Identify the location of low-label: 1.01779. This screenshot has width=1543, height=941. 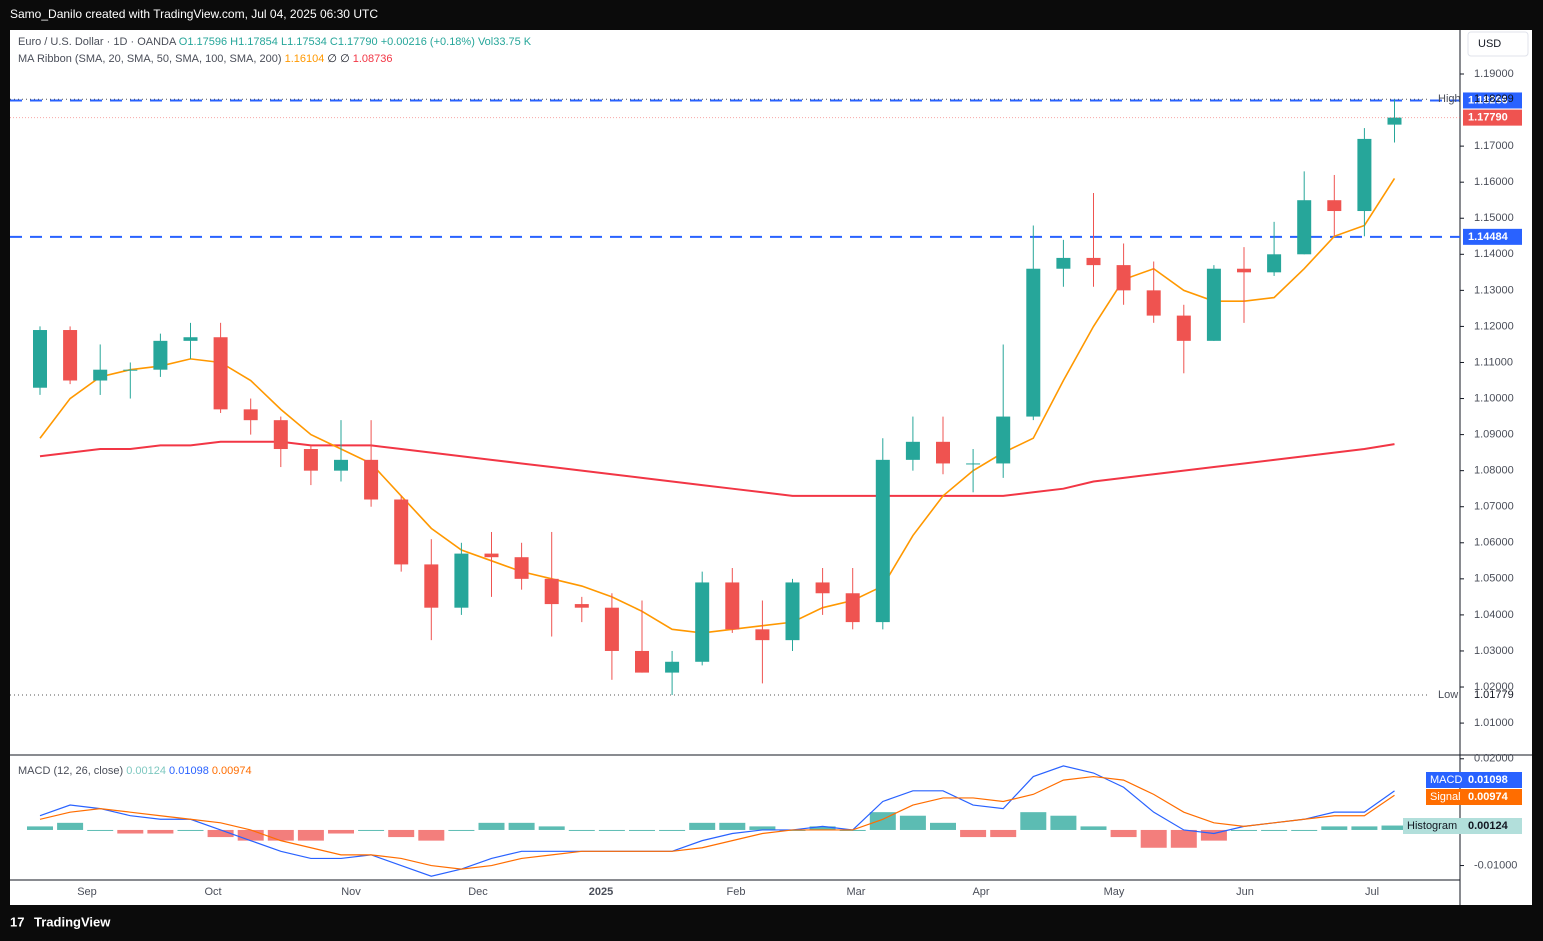
(1494, 695).